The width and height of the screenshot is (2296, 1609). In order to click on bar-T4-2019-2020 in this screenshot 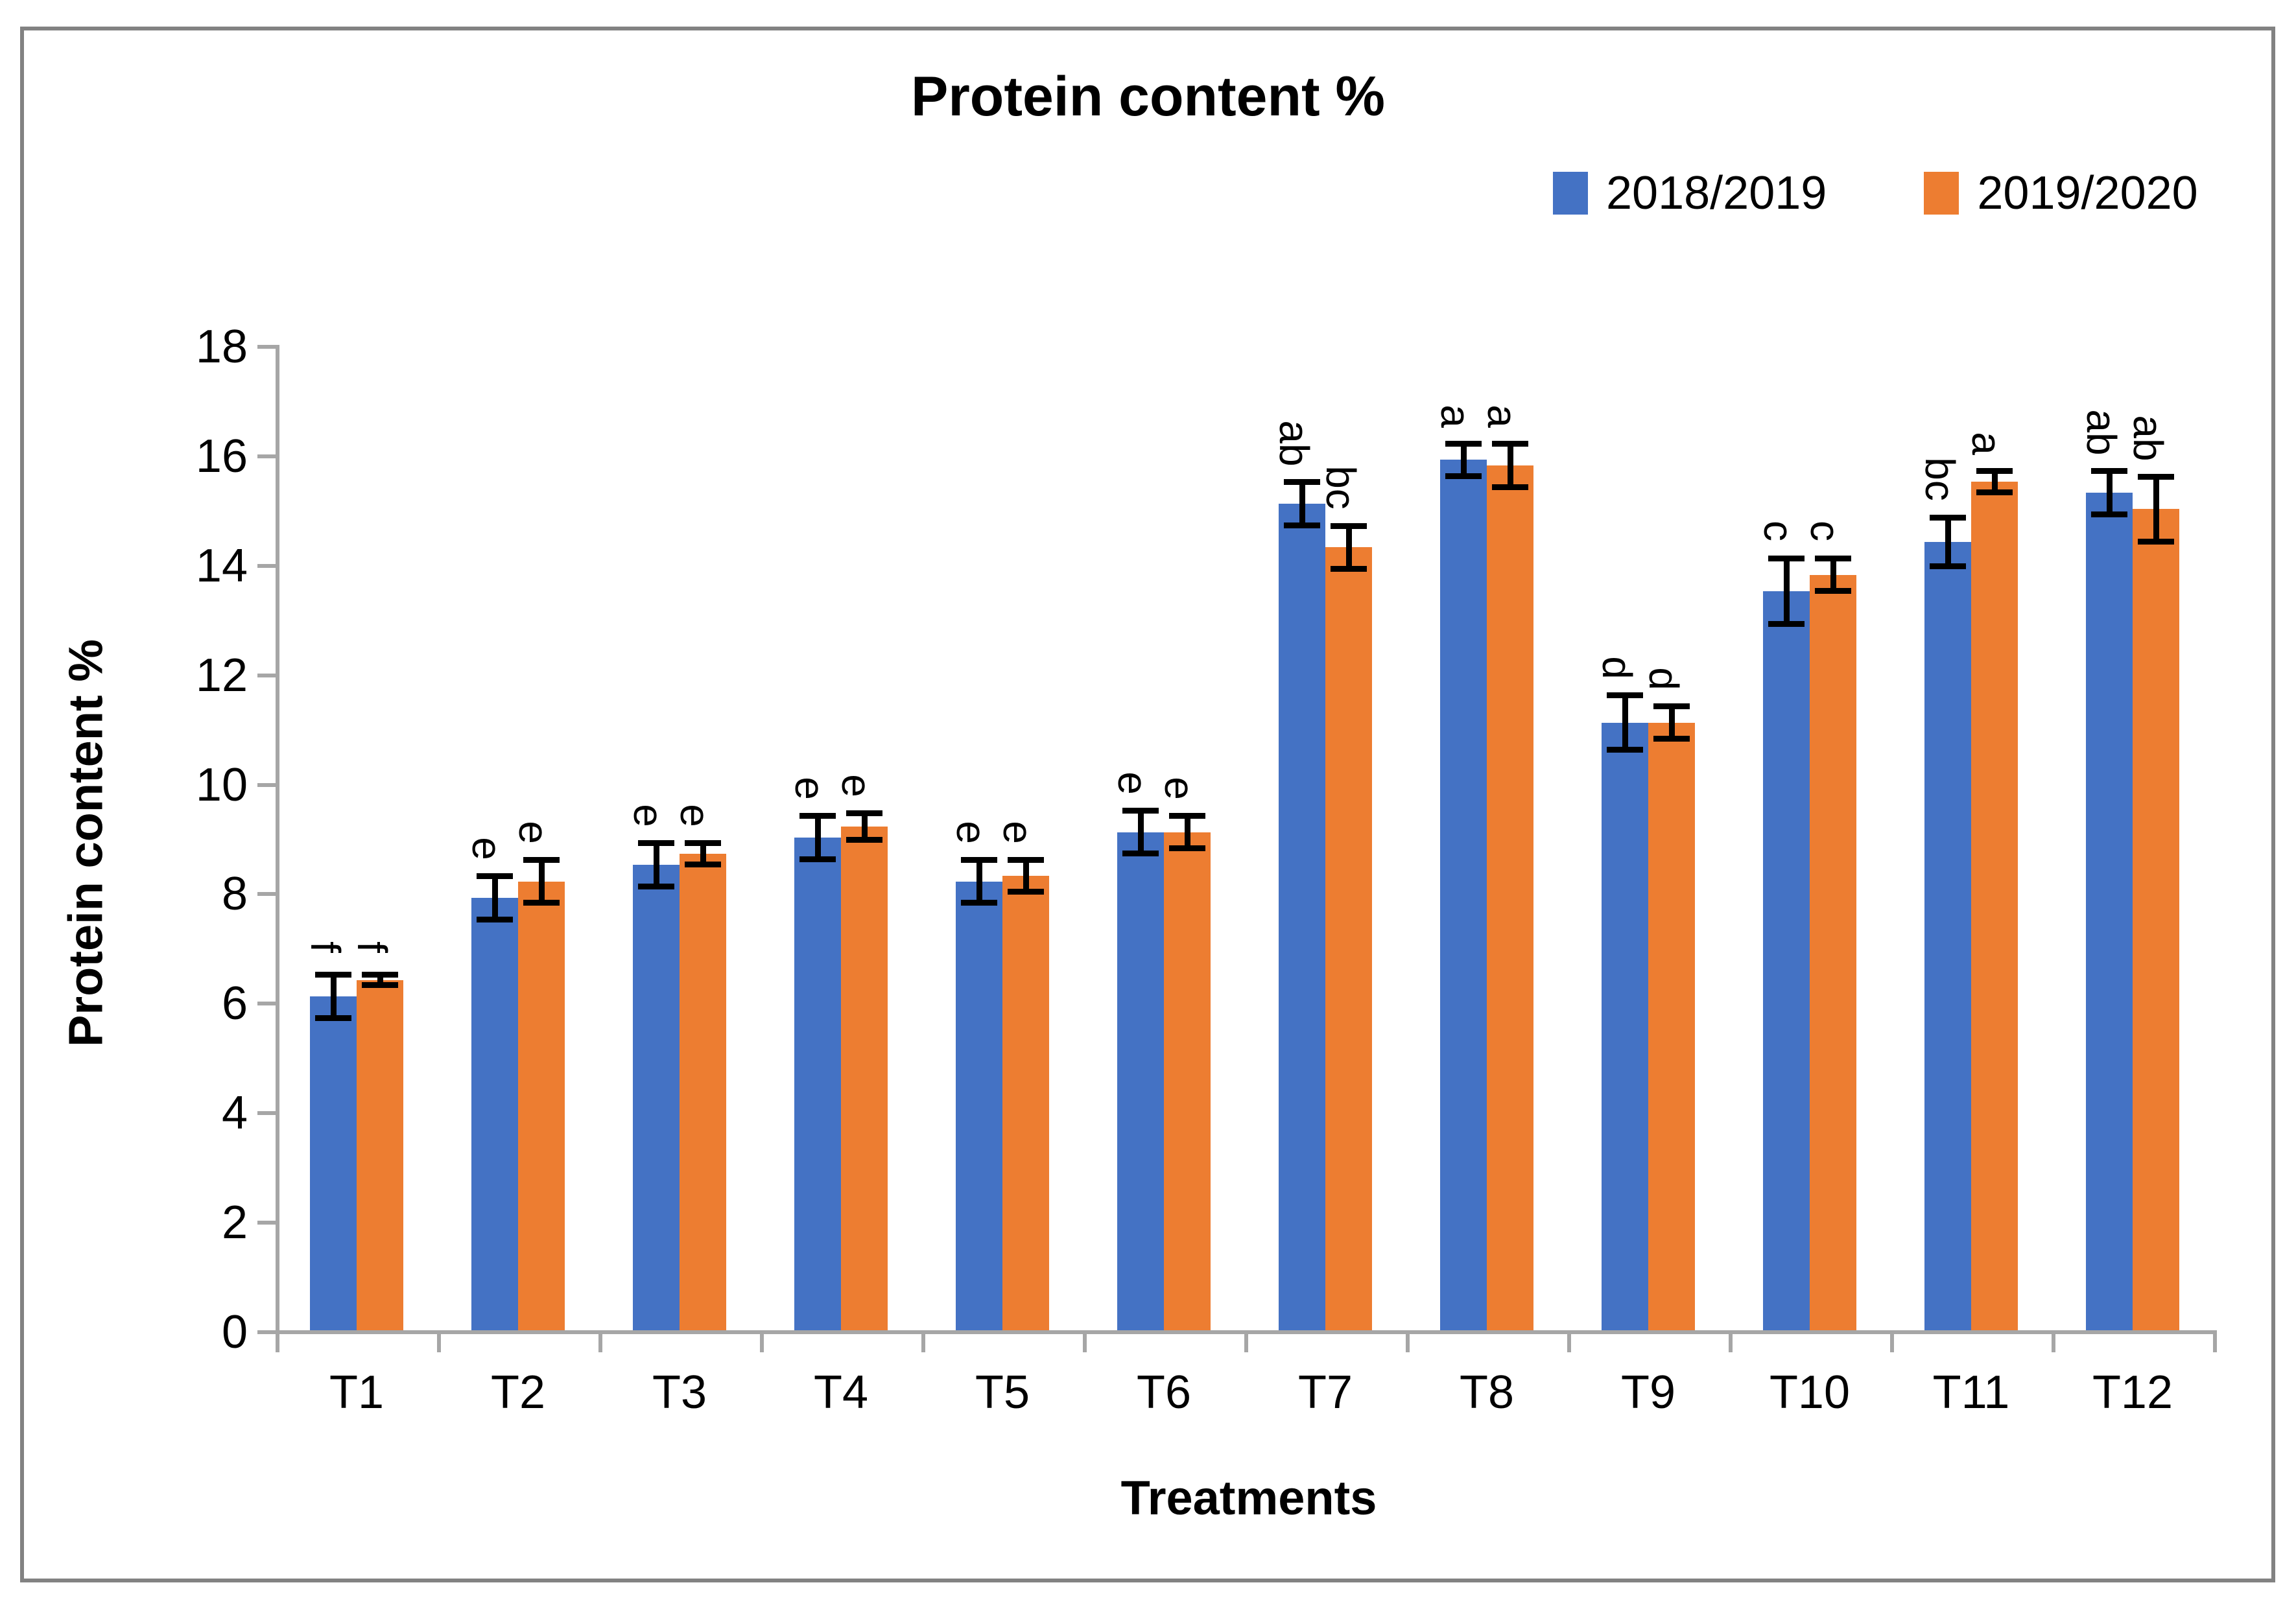, I will do `click(864, 1079)`.